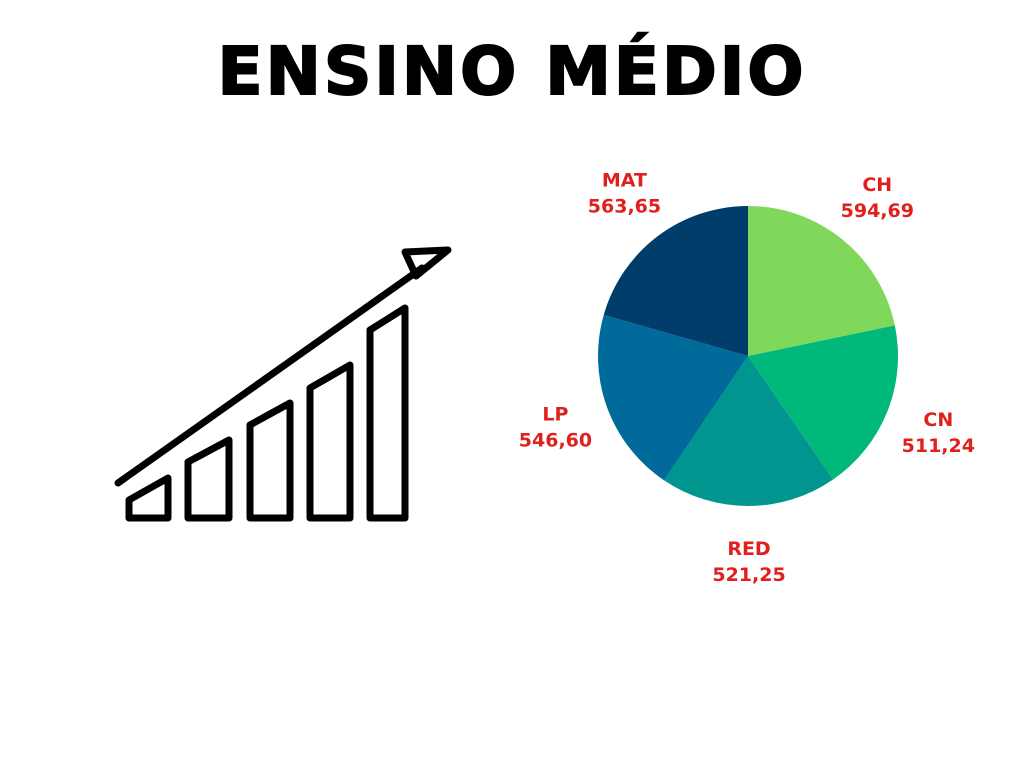 The width and height of the screenshot is (1024, 768). I want to click on pie-label-lp: LP 546,60, so click(555, 427).